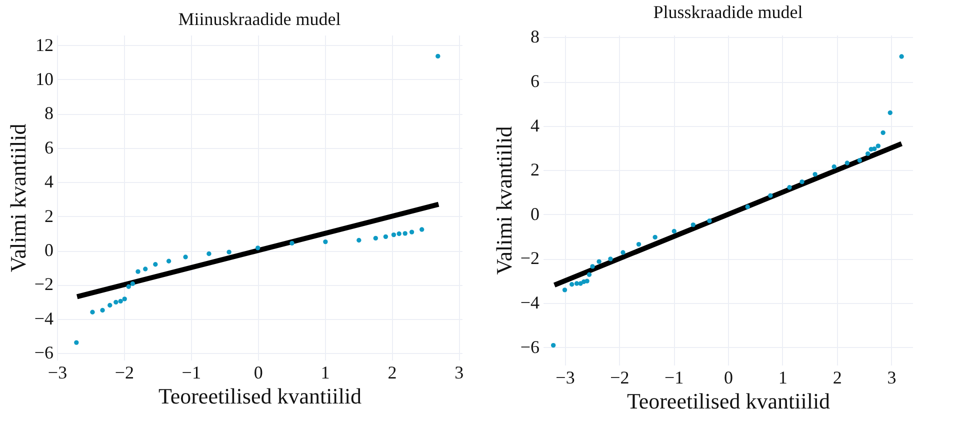 Image resolution: width=971 pixels, height=428 pixels. I want to click on y-tick-label: 10, so click(45, 78).